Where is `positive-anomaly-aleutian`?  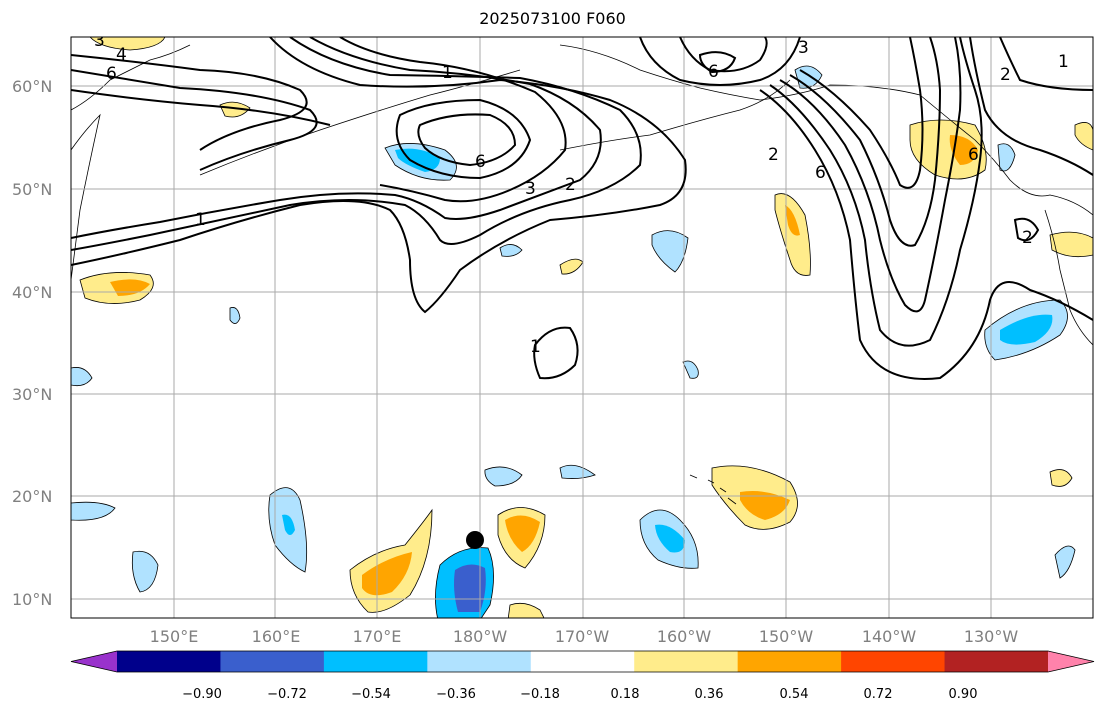
positive-anomaly-aleutian is located at coordinates (235, 109).